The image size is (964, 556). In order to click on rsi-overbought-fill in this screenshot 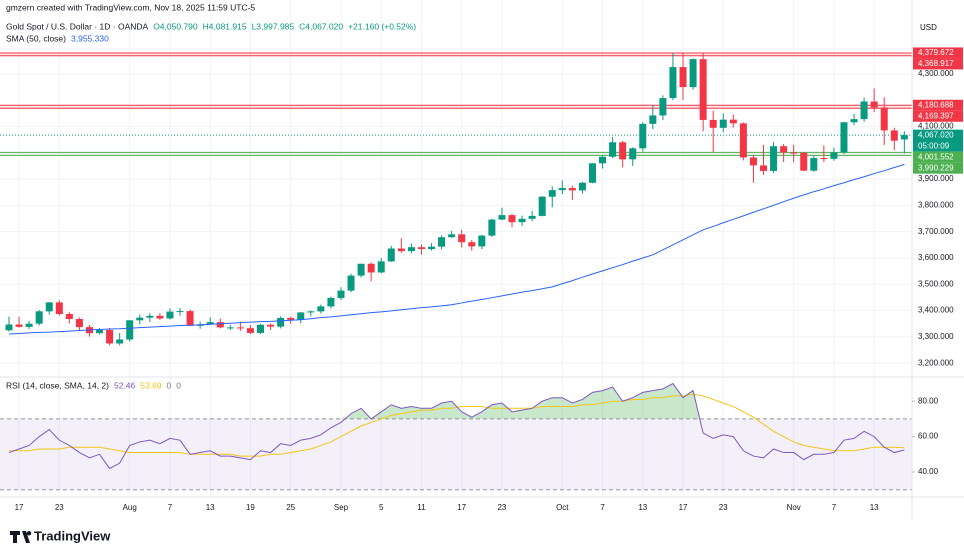, I will do `click(457, 401)`.